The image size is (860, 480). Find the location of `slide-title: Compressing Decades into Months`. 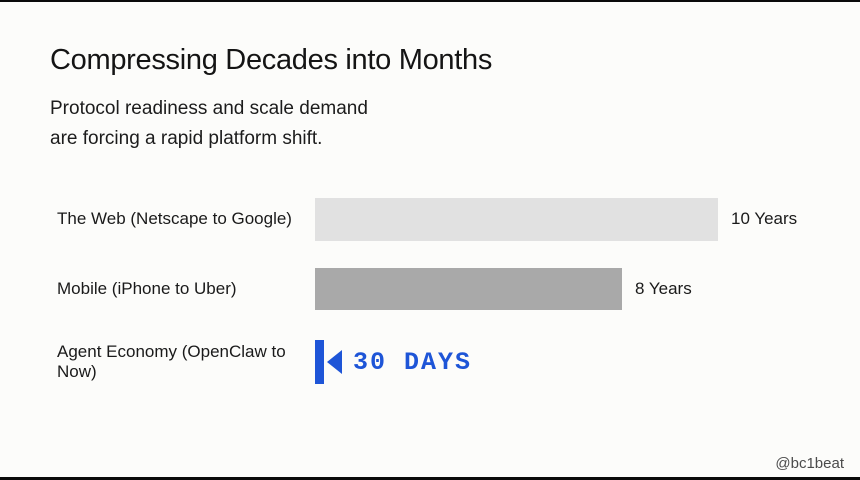

slide-title: Compressing Decades into Months is located at coordinates (271, 60).